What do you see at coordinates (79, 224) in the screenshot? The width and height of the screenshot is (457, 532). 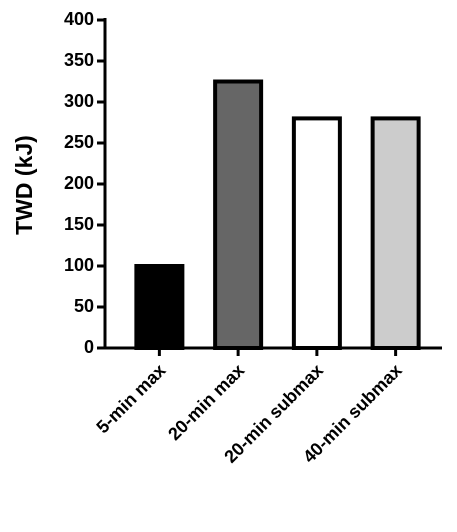 I see `y-tick-label: 150` at bounding box center [79, 224].